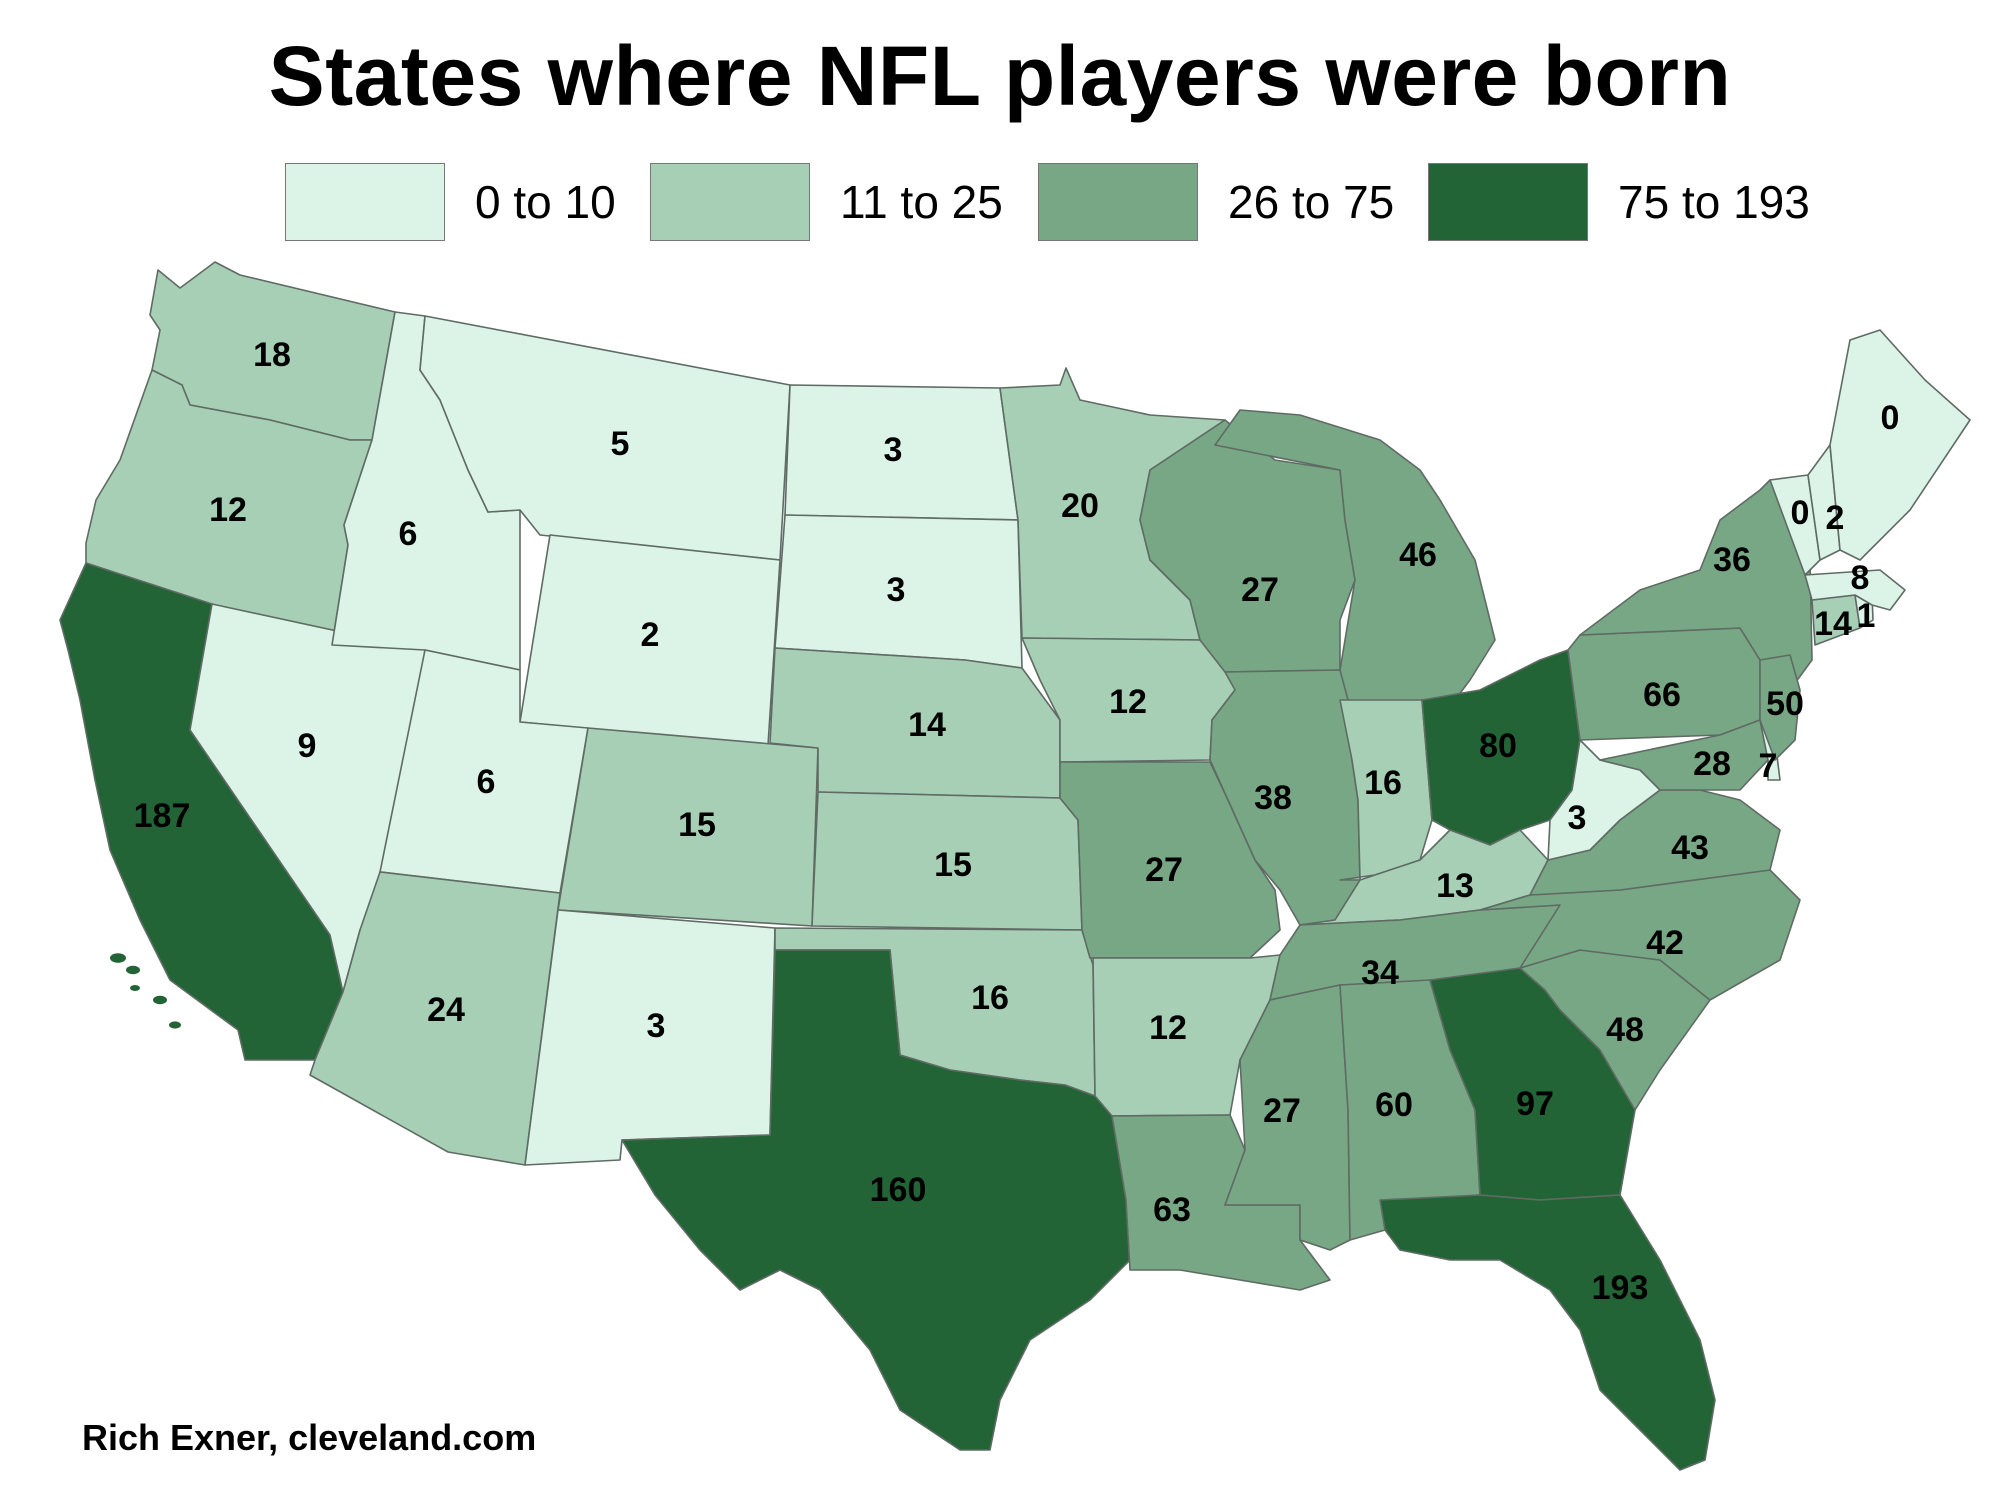  Describe the element at coordinates (1833, 624) in the screenshot. I see `state-label-ct: 14` at that location.